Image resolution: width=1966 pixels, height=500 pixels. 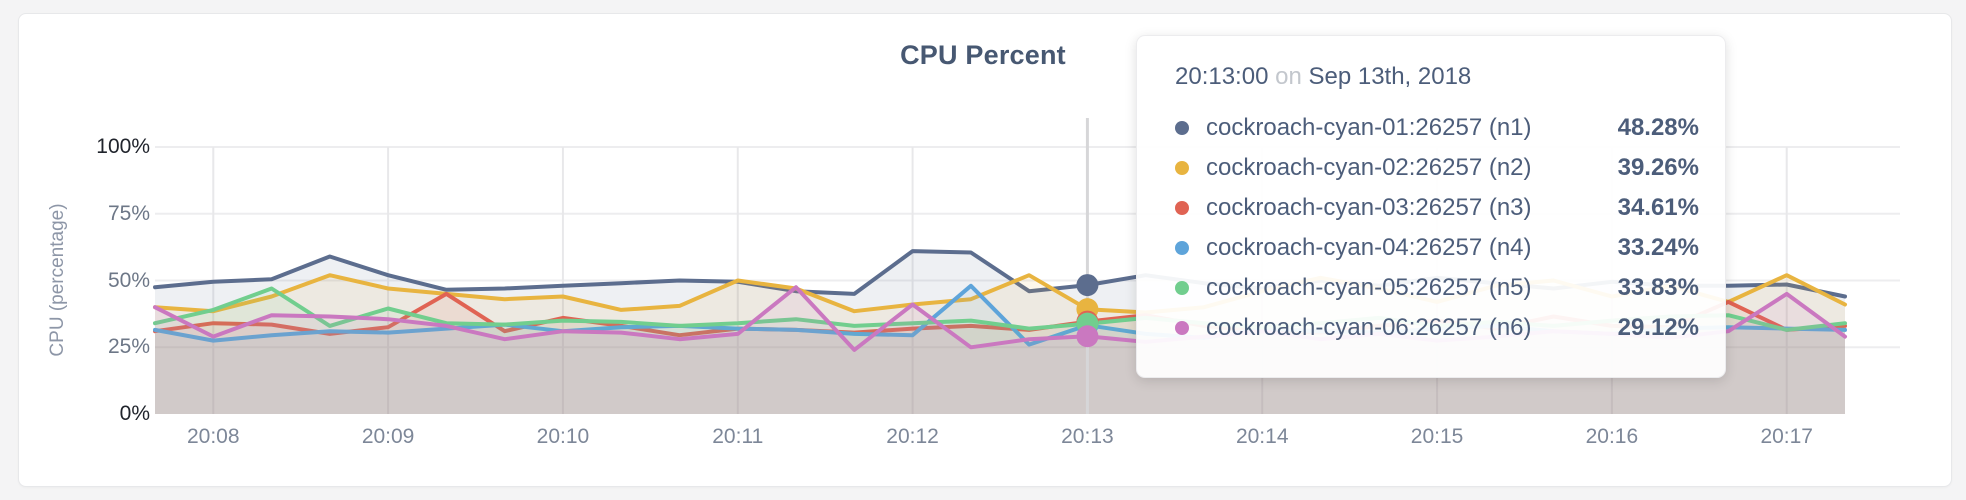 I want to click on series-name: cockroach-cyan-06:26257 (n6), so click(x=1369, y=327).